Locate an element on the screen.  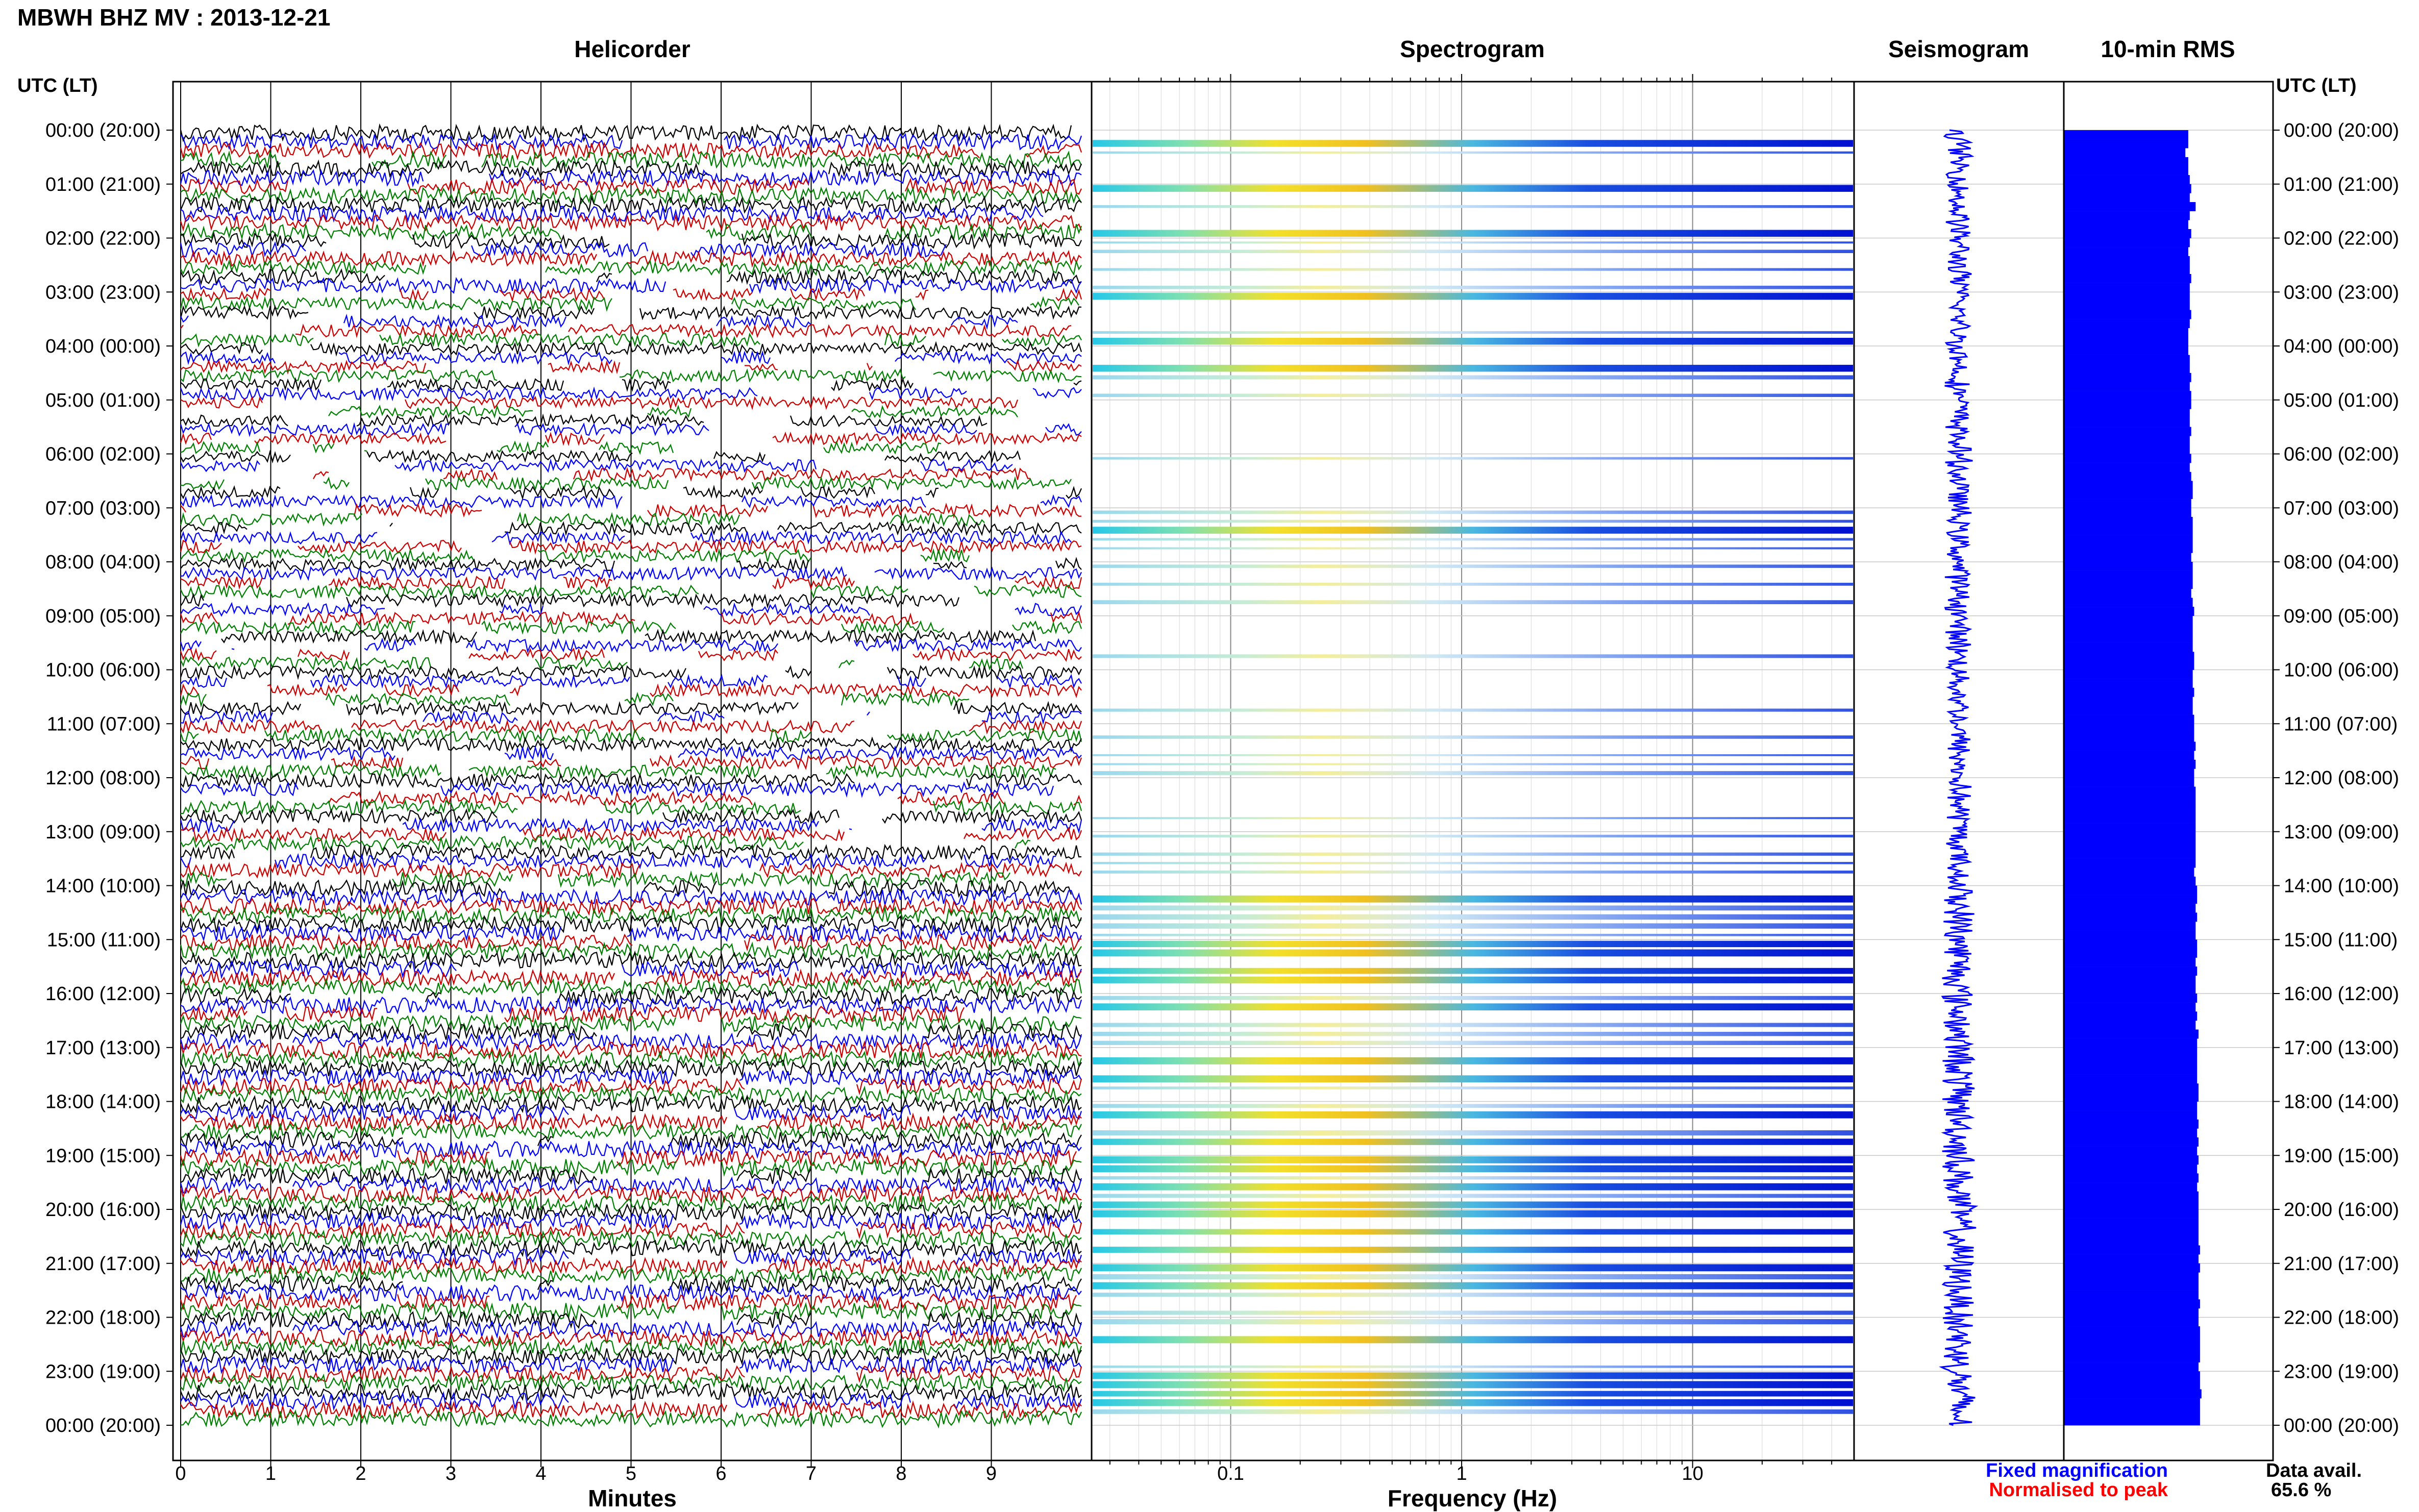
y-tick-label-right: 06:00 (02:00) is located at coordinates (2341, 454).